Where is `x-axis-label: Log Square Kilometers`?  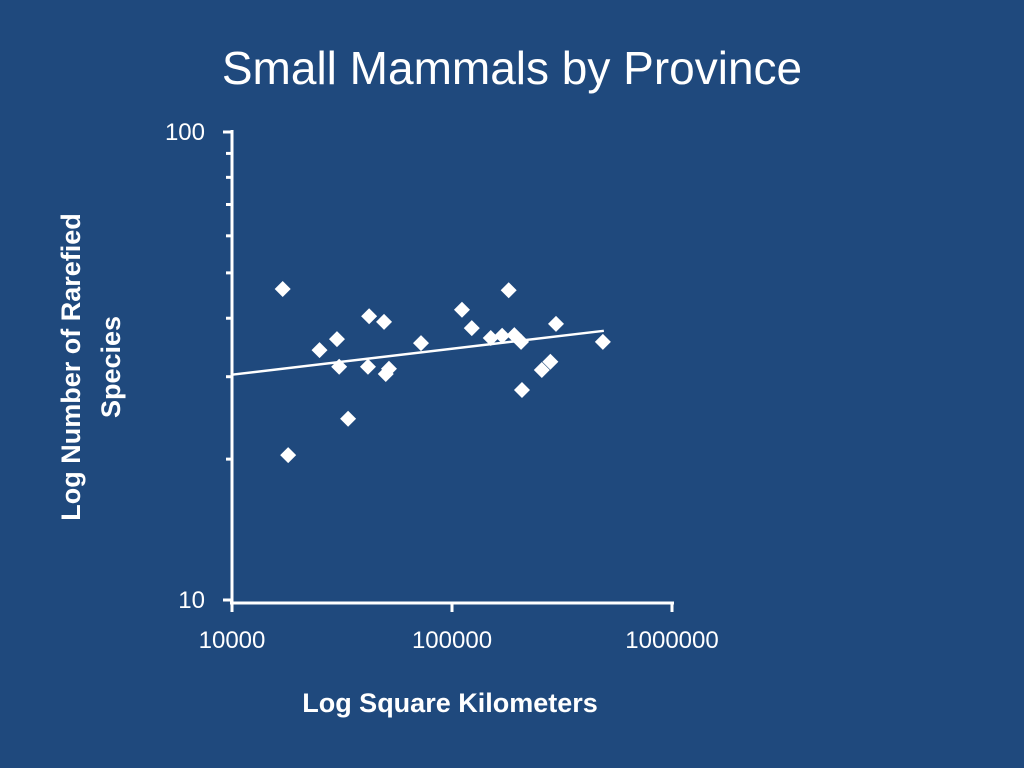
x-axis-label: Log Square Kilometers is located at coordinates (450, 703).